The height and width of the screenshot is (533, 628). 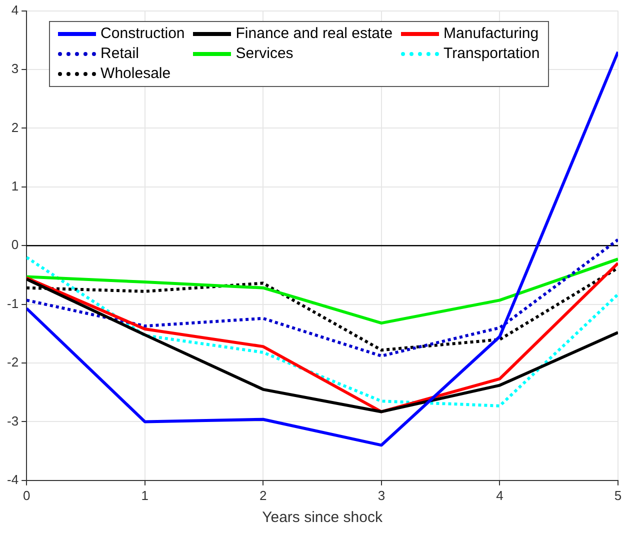 I want to click on y-tick-label: 4, so click(x=15, y=10).